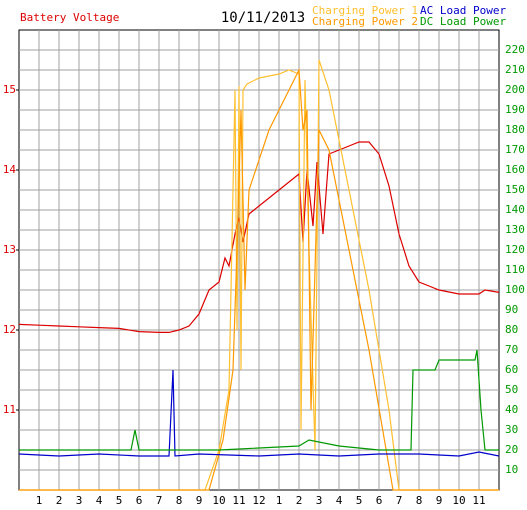  What do you see at coordinates (511, 389) in the screenshot?
I see `y2-tick-label: 50` at bounding box center [511, 389].